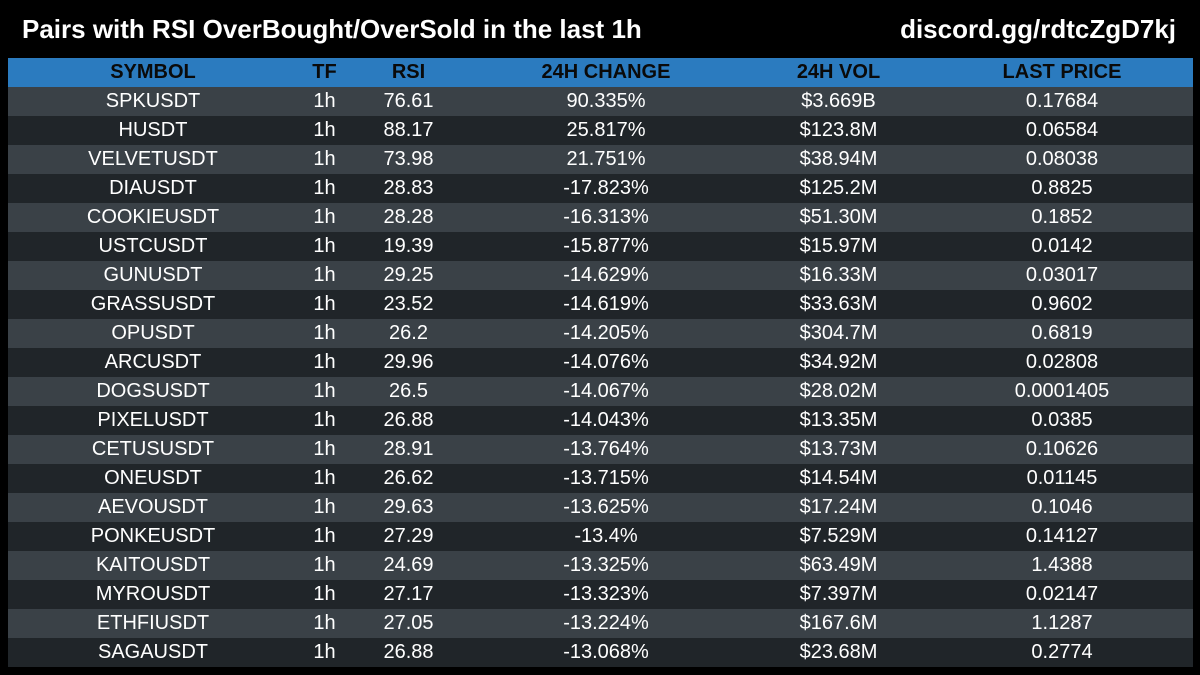  I want to click on cell-24h-change: -13.323%, so click(606, 594).